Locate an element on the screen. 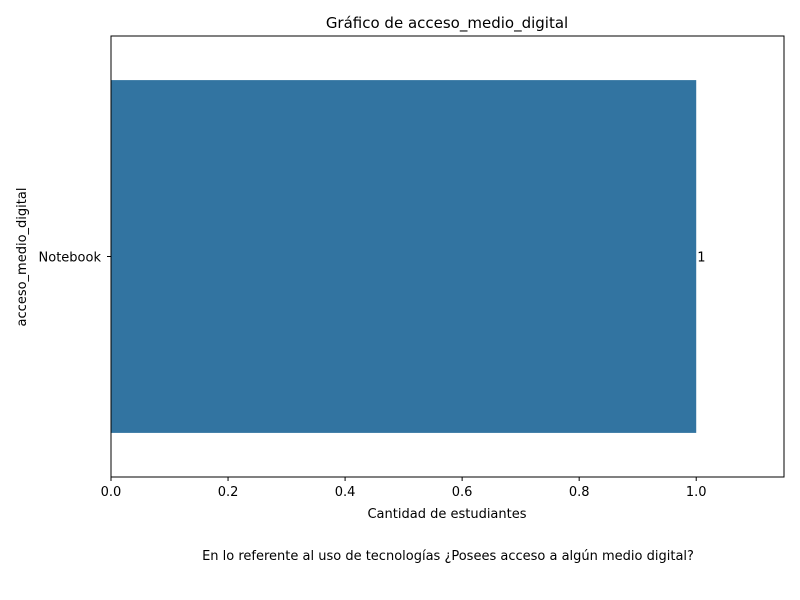 This screenshot has height=600, width=800. x-tick-label: 0.4 is located at coordinates (345, 492).